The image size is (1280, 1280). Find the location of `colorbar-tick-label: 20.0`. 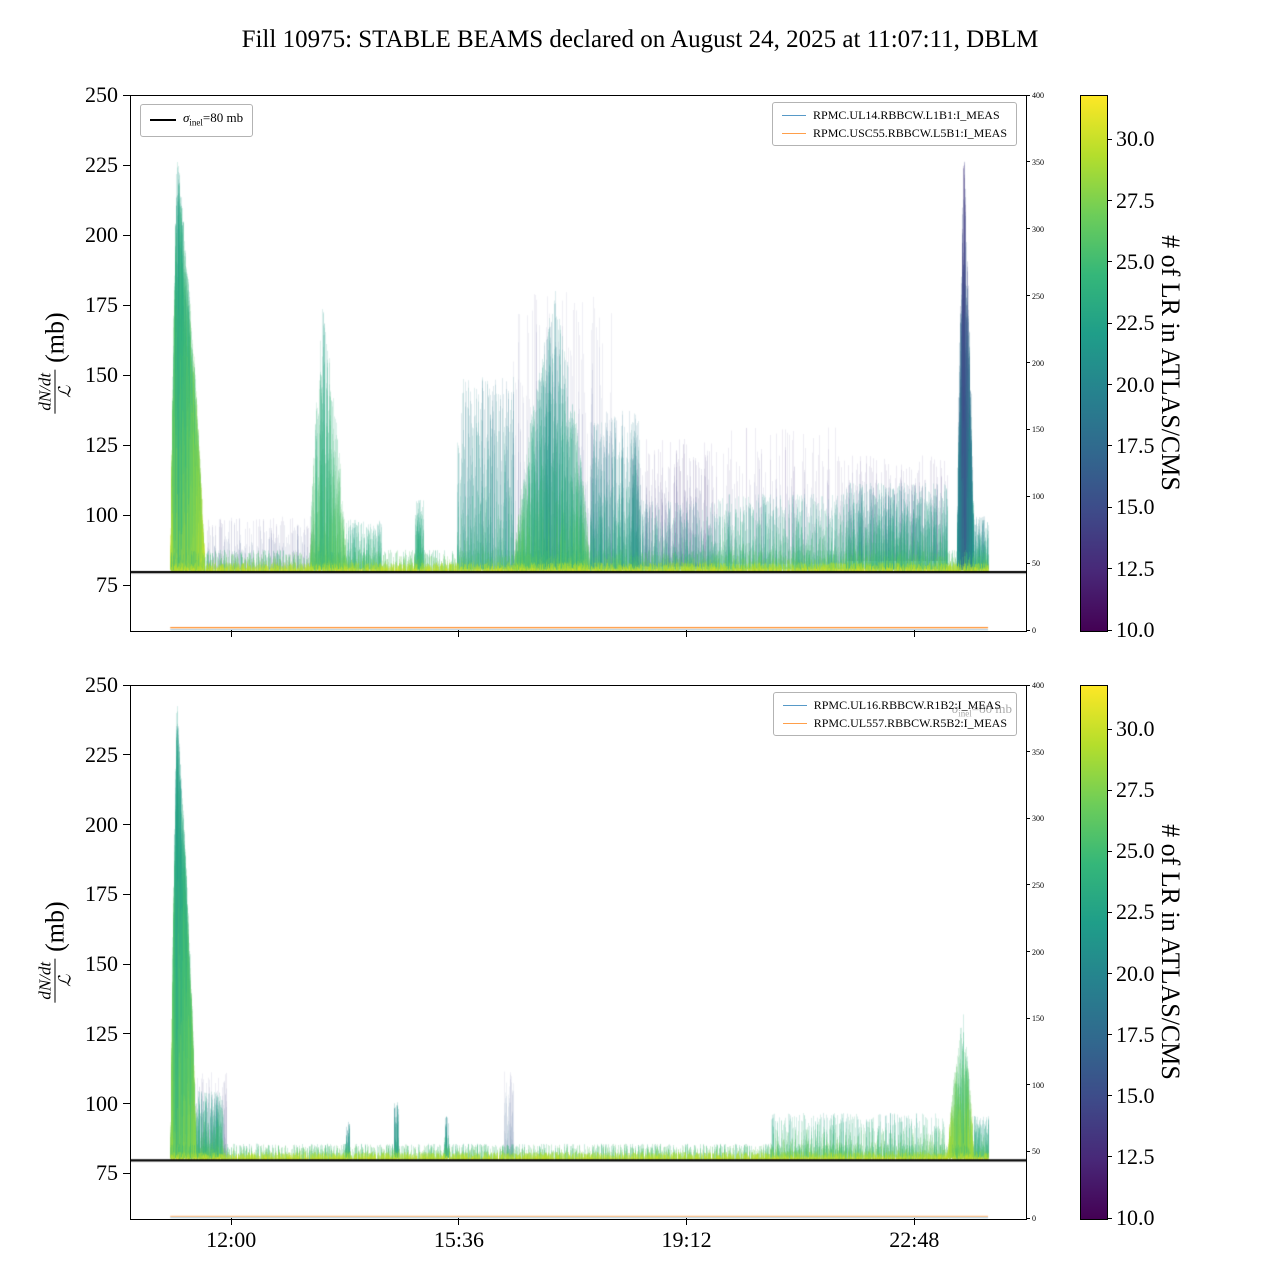

colorbar-tick-label: 20.0 is located at coordinates (1135, 973).